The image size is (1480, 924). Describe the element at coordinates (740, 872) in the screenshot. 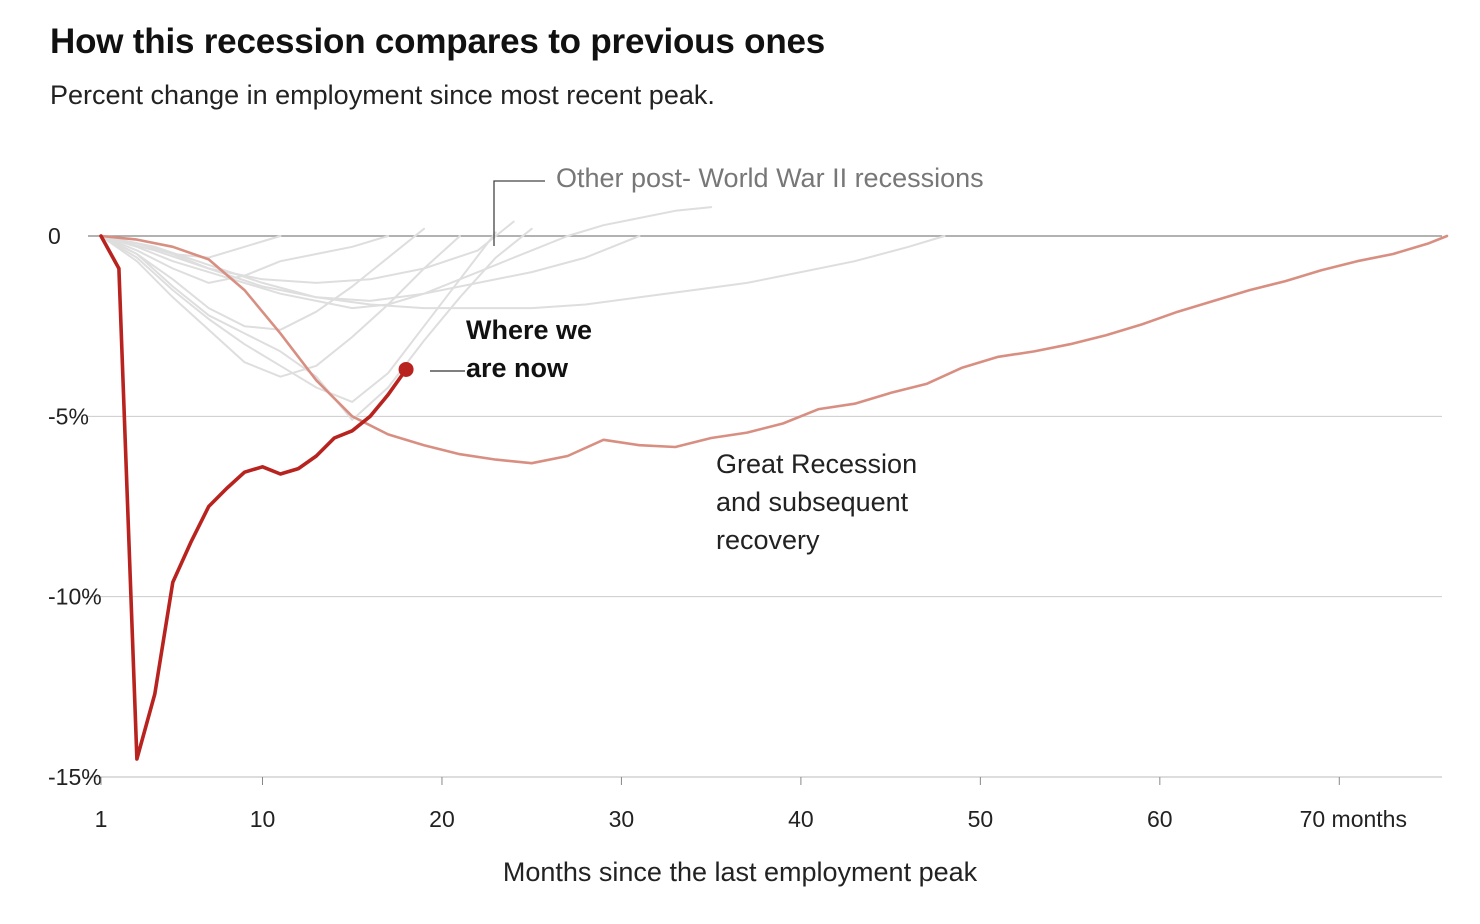

I see `x-axis-label: Months since the last employment peak` at that location.